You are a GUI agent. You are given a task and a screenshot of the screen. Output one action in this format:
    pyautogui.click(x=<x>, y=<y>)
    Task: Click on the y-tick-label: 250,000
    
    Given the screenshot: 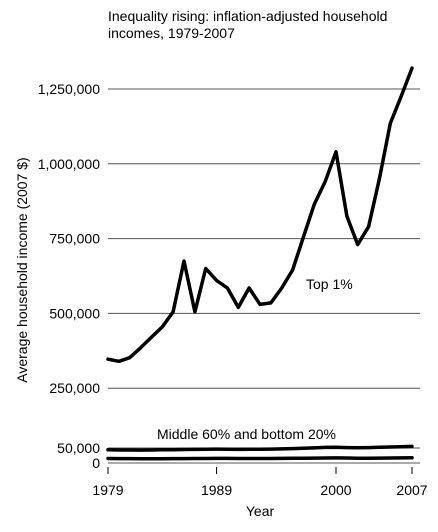 What is the action you would take?
    pyautogui.click(x=74, y=388)
    